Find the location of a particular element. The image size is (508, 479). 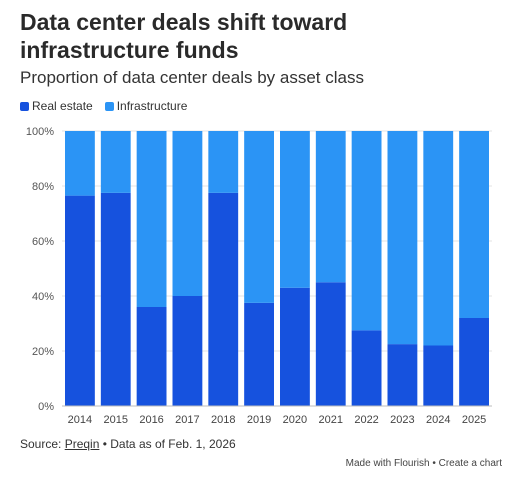

y-tick-label: 40% is located at coordinates (43, 297).